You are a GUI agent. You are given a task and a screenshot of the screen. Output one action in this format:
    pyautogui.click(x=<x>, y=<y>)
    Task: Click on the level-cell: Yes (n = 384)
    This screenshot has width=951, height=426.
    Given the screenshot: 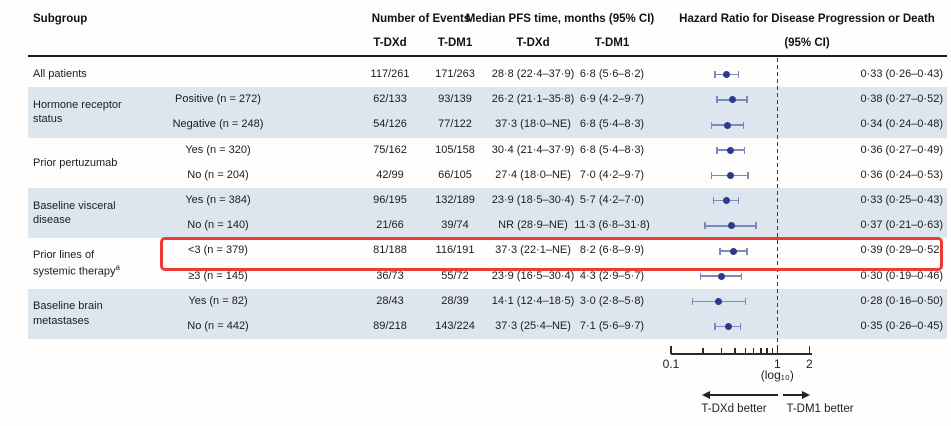 What is the action you would take?
    pyautogui.click(x=218, y=200)
    